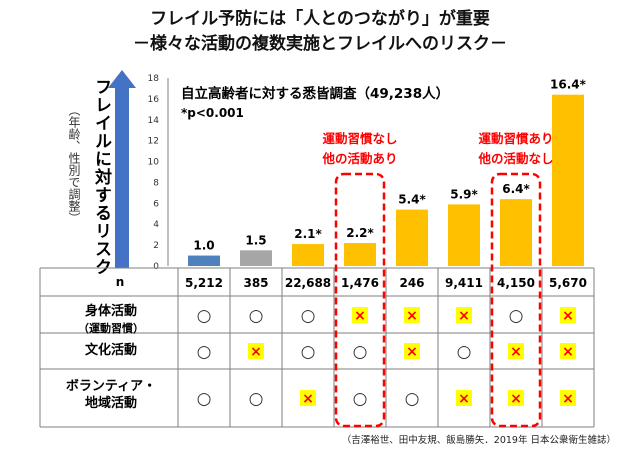  I want to click on study-title: 自立高齢者に対する悉皆調査（49,238人）, so click(315, 93).